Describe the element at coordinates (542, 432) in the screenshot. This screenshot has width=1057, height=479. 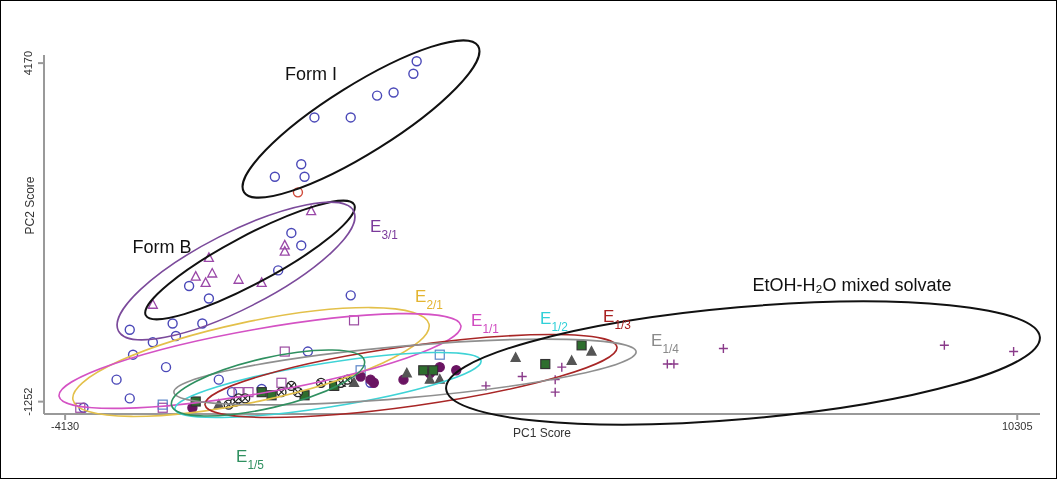
I see `x-axis-title: PC1 Score` at that location.